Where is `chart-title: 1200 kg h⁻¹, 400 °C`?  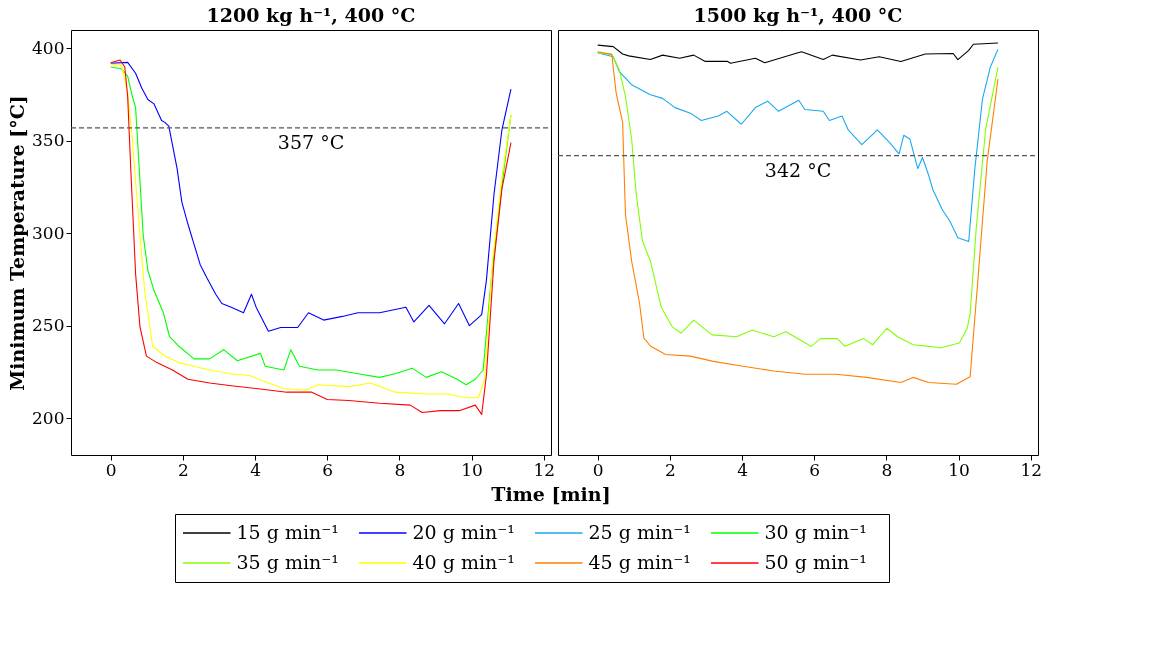 chart-title: 1200 kg h⁻¹, 400 °C is located at coordinates (311, 15).